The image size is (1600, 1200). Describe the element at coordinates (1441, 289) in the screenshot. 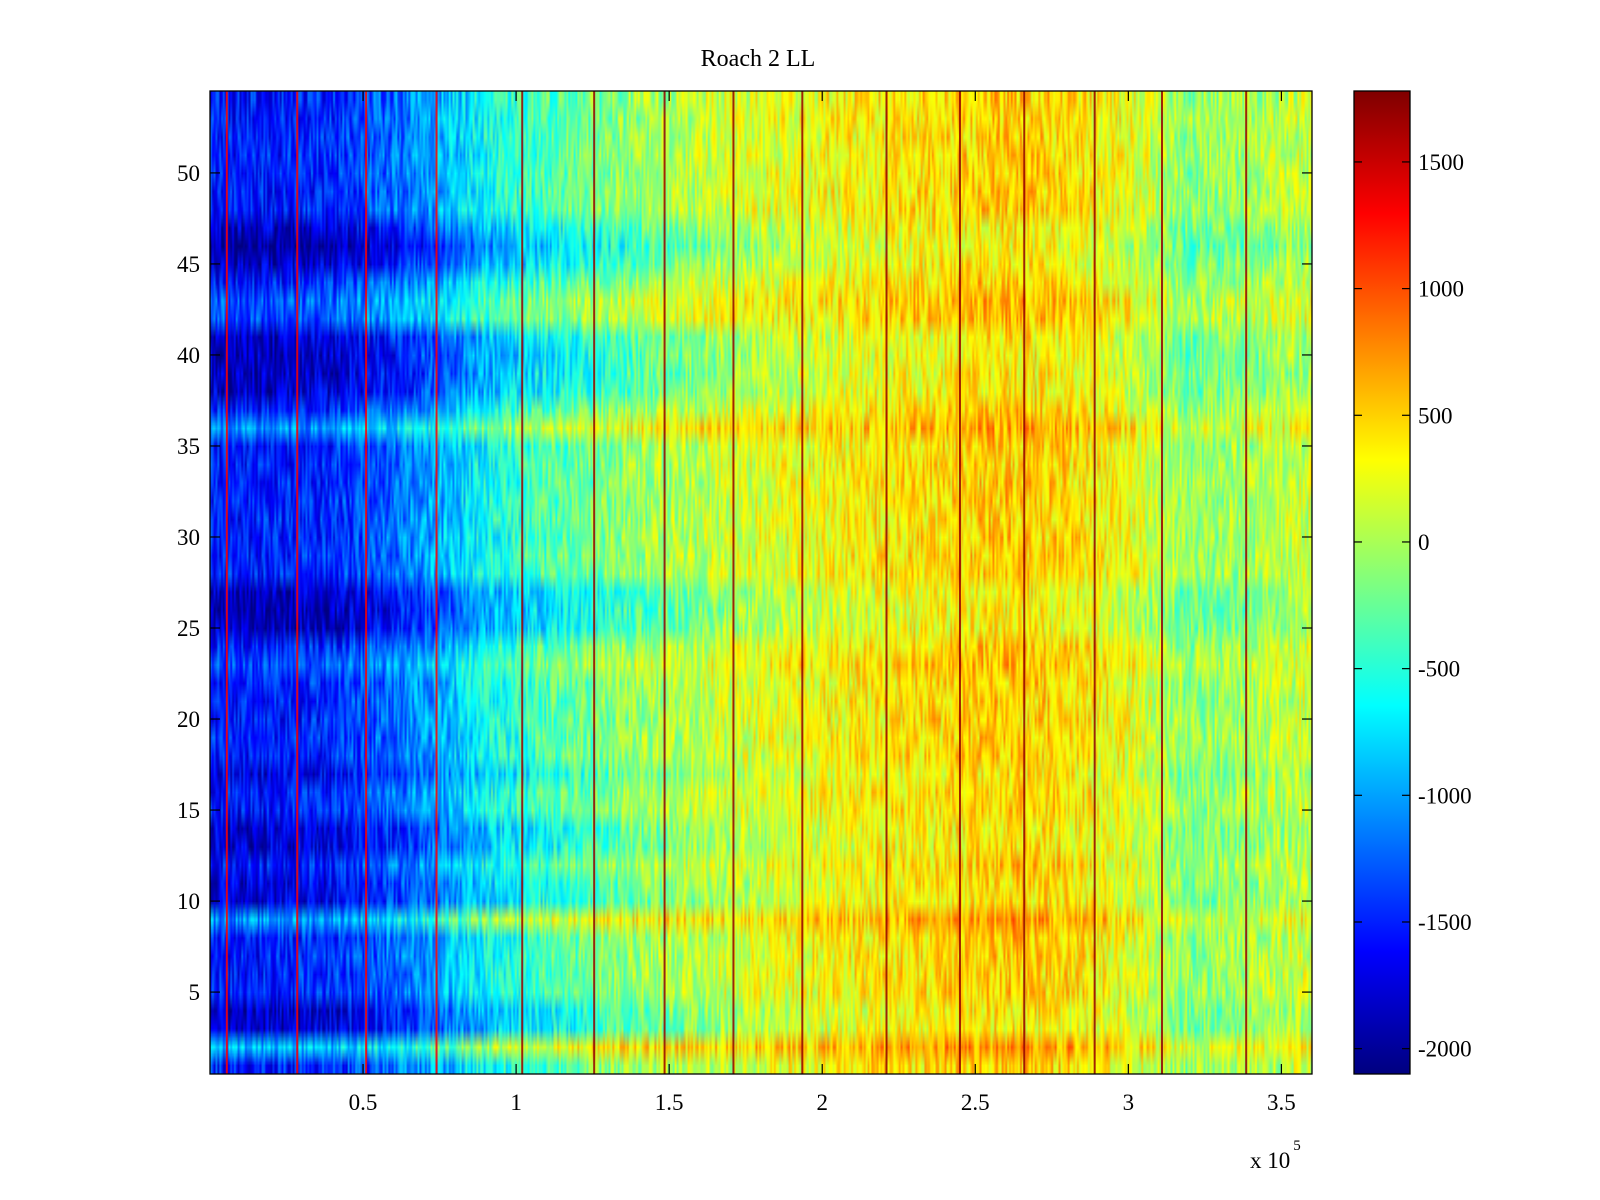

I see `colorbar-tick-label: 1000` at that location.